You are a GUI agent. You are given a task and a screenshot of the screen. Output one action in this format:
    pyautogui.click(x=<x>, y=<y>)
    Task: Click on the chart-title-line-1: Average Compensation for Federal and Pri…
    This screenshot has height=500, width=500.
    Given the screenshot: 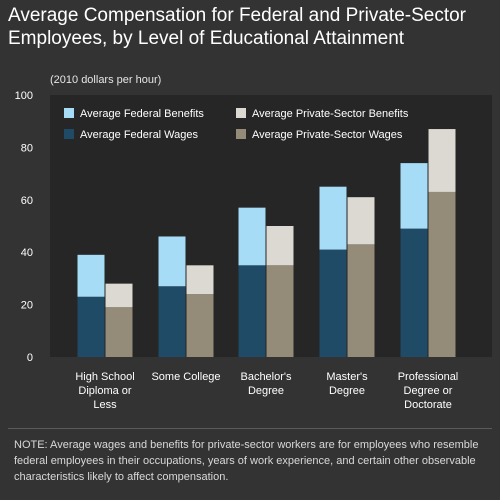 What is the action you would take?
    pyautogui.click(x=237, y=15)
    